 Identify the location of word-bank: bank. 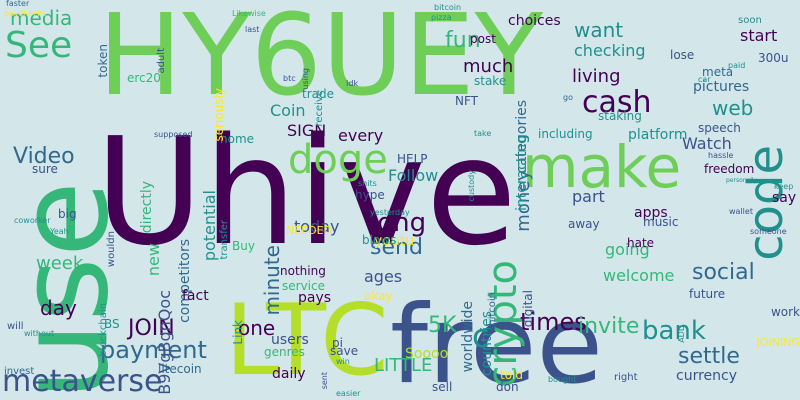
(674, 331).